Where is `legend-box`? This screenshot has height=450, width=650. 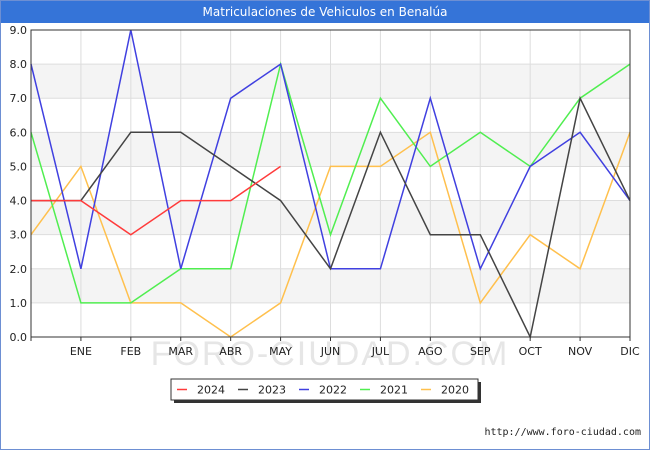 legend-box is located at coordinates (324, 389).